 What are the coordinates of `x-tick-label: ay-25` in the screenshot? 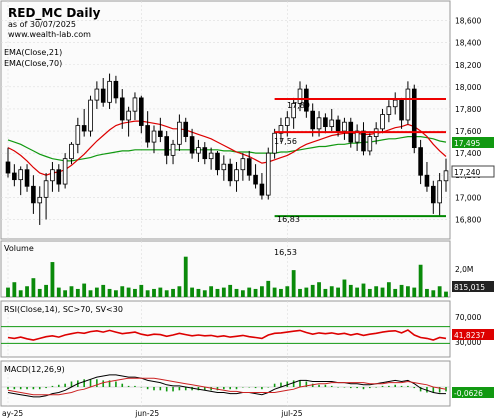 It's located at (12, 413).